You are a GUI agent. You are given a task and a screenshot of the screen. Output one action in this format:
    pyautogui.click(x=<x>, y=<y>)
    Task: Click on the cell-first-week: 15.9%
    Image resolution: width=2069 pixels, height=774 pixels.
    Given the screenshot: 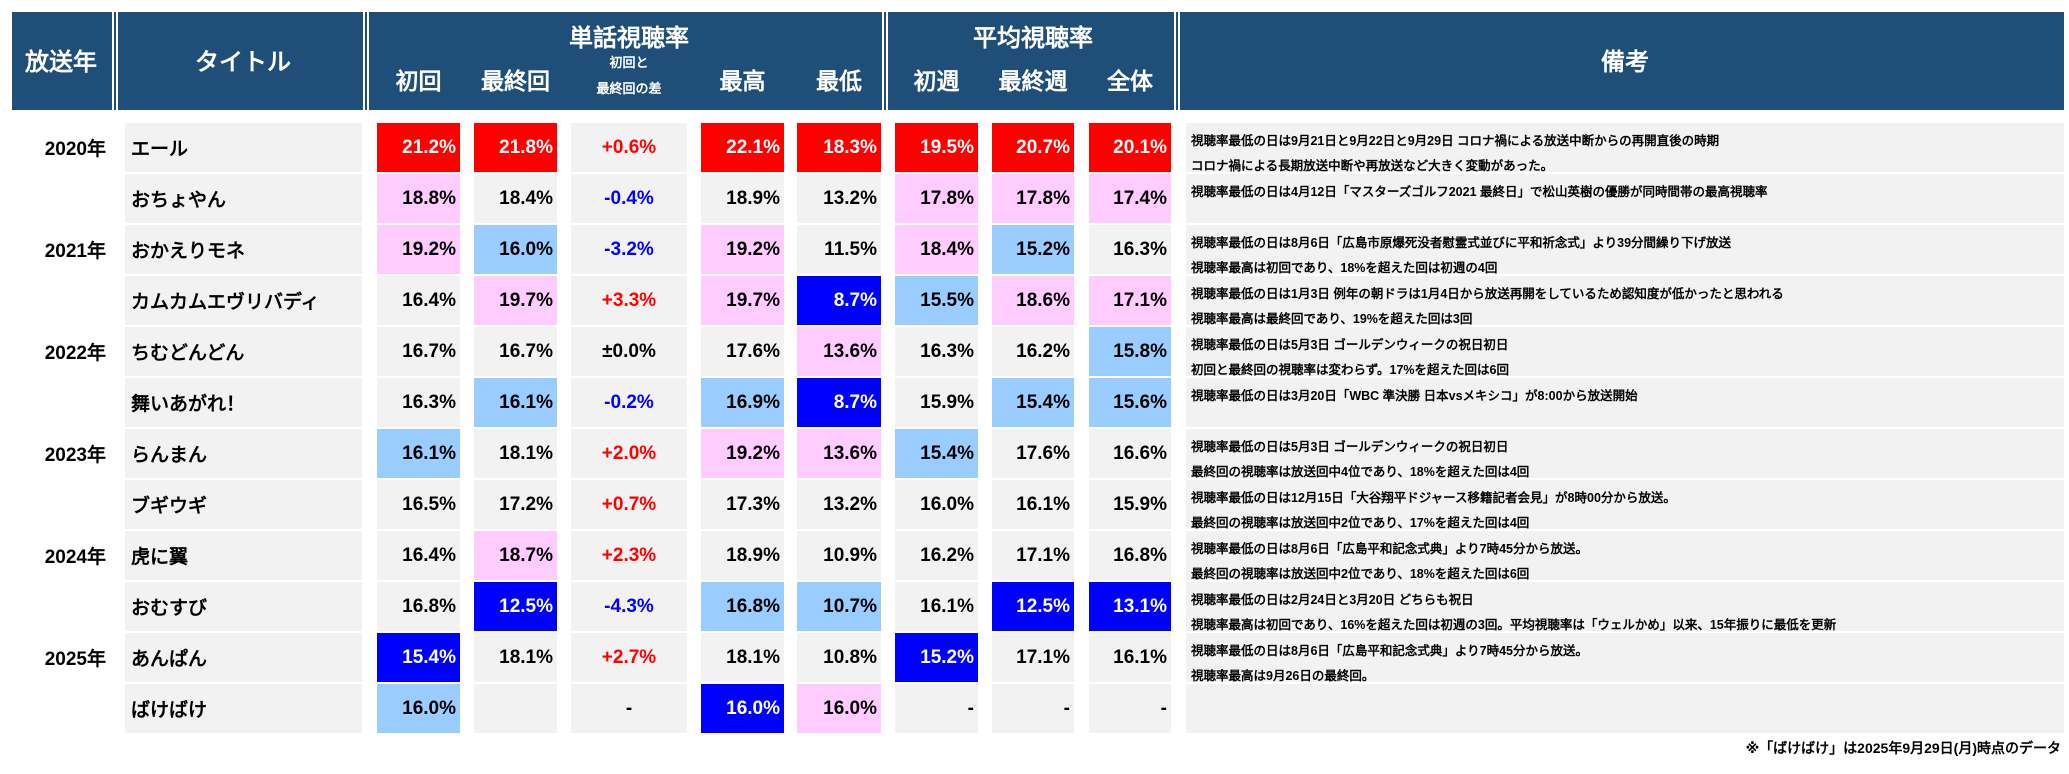 What is the action you would take?
    pyautogui.click(x=936, y=402)
    